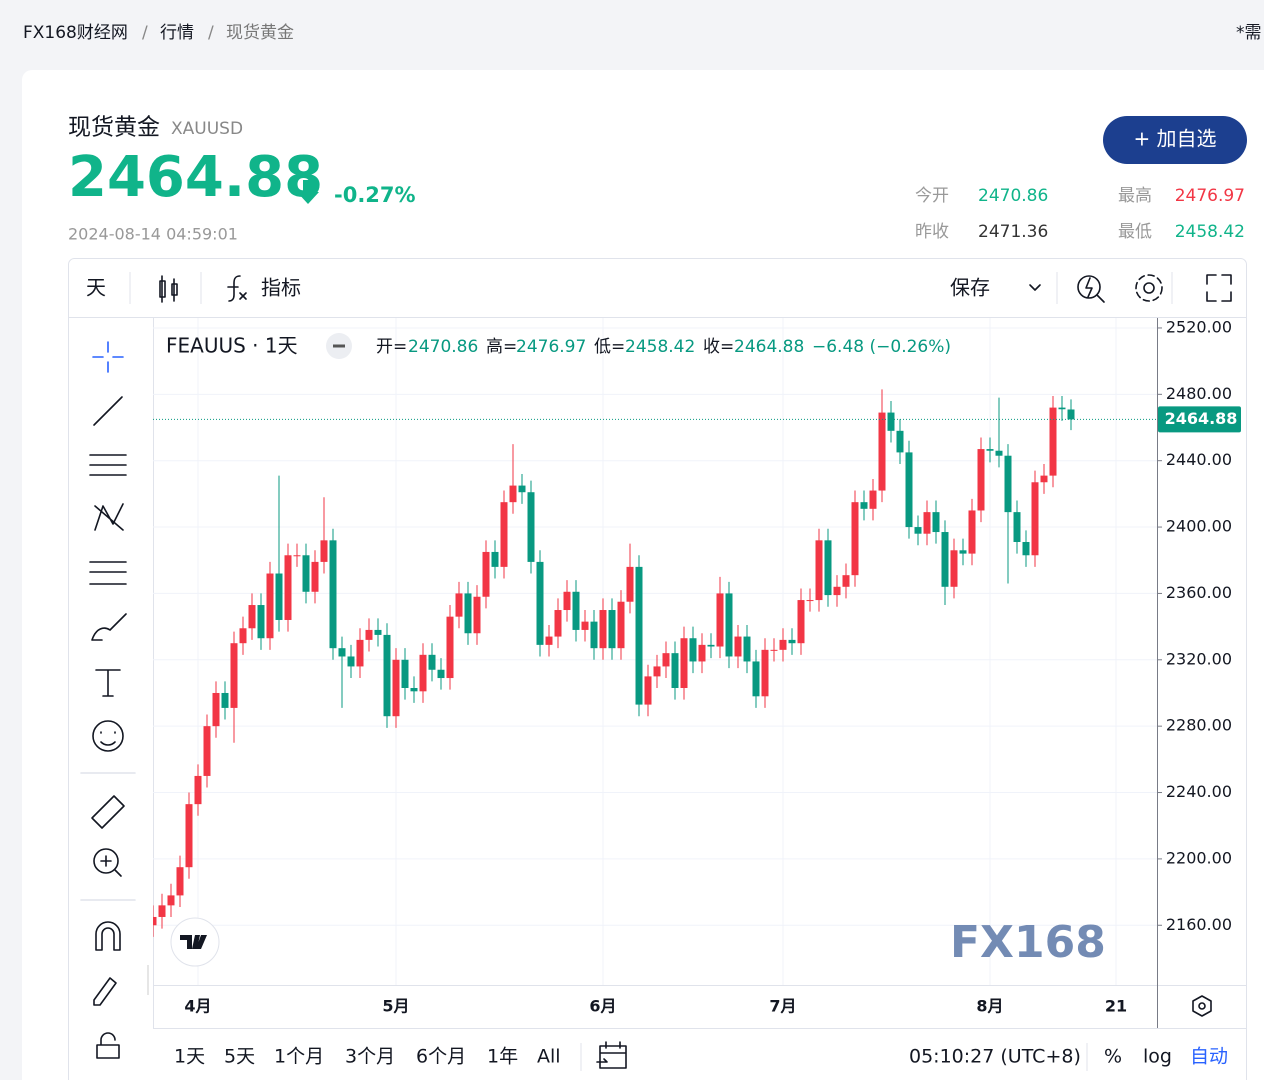  I want to click on axis-settings, so click(1202, 1006).